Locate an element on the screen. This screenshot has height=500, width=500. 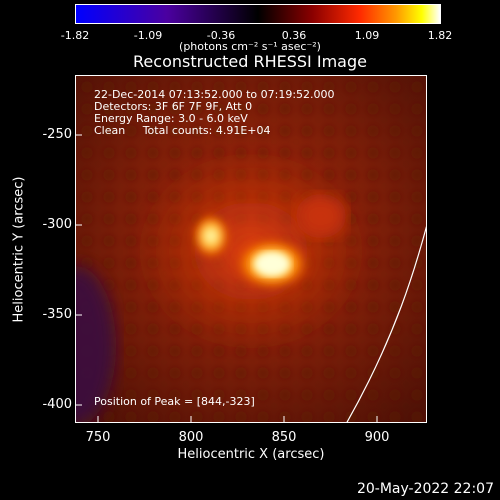
image-title: Reconstructed RHESSI Image is located at coordinates (250, 61).